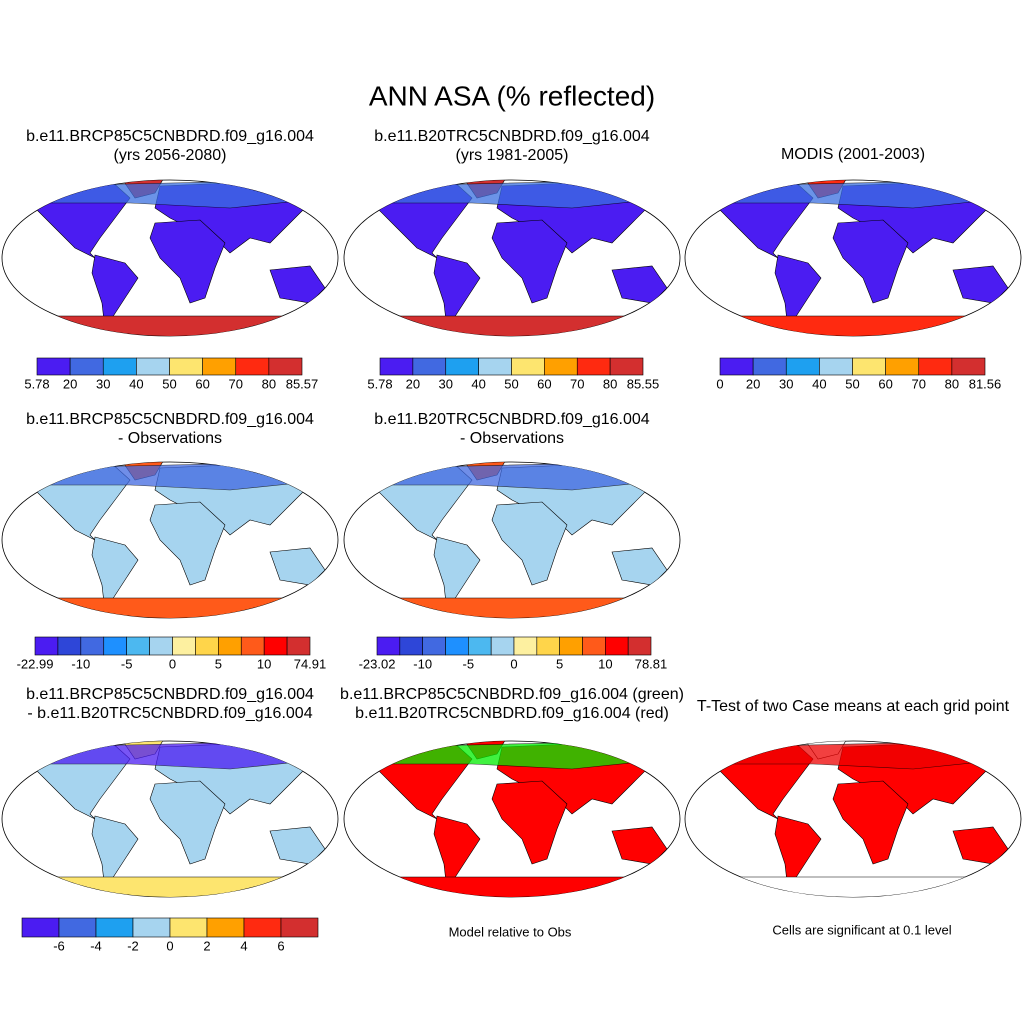  Describe the element at coordinates (206, 945) in the screenshot. I see `colorbar-label: 2` at that location.